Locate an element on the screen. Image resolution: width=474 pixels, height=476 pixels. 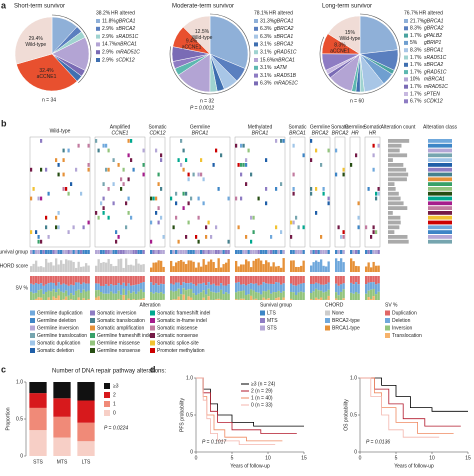
legend-label: Duplication is located at coordinates (404, 313).